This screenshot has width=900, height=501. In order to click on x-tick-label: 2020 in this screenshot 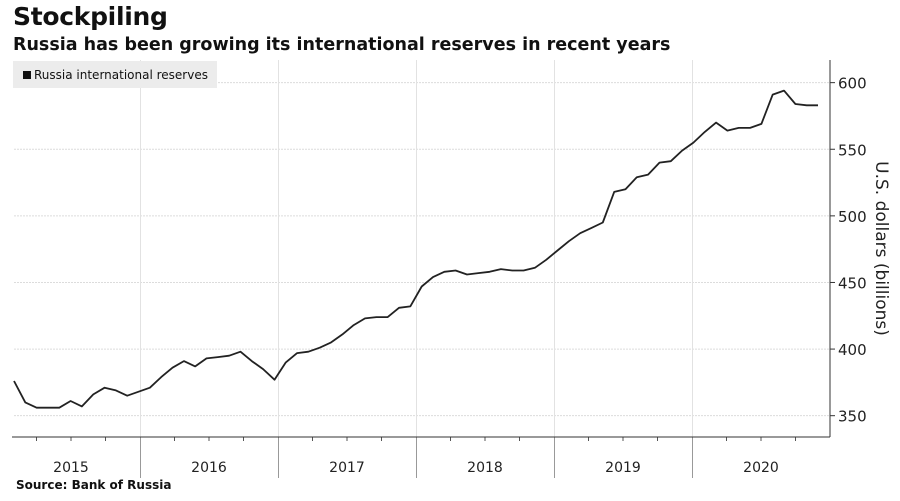, I will do `click(761, 468)`.